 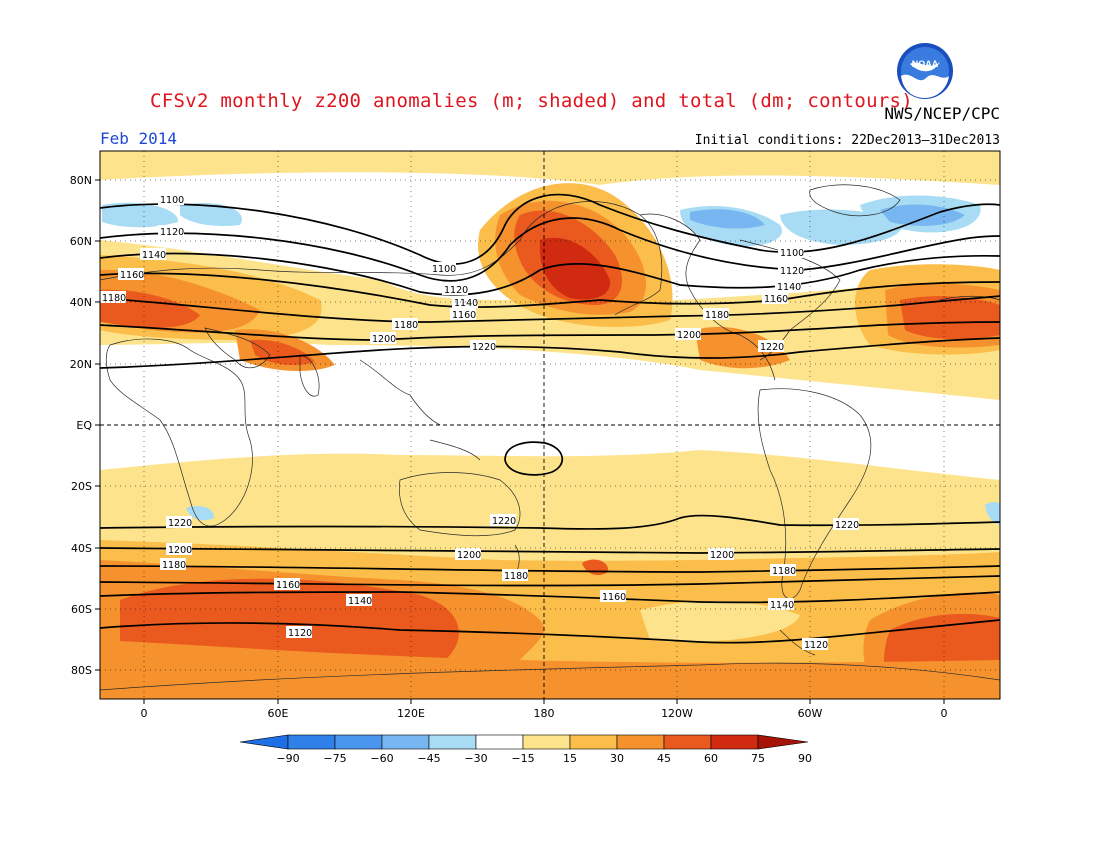 What do you see at coordinates (522, 758) in the screenshot?
I see `colorbar-label: −15` at bounding box center [522, 758].